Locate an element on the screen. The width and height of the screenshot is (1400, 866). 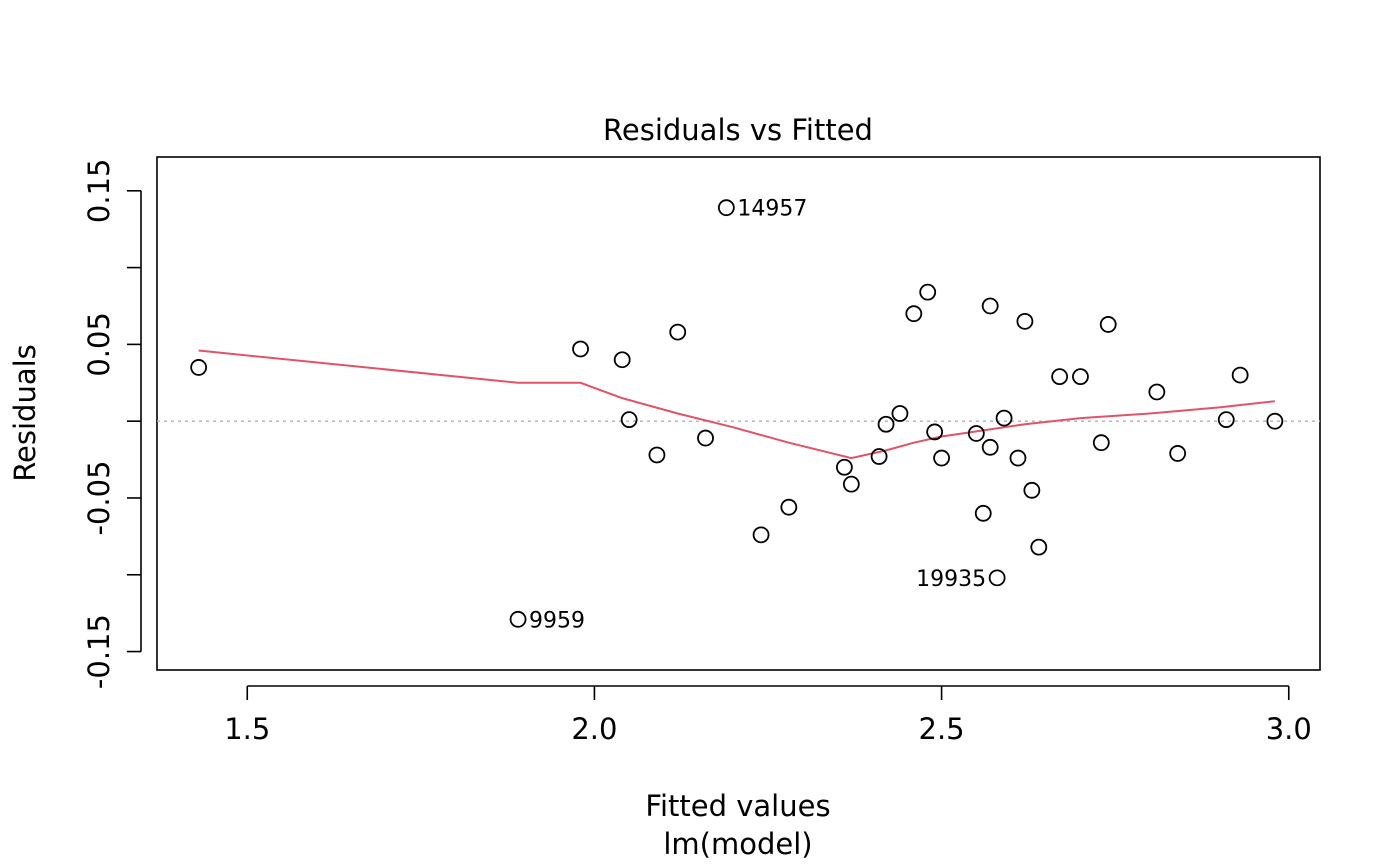
smoother-line is located at coordinates (736, 404).